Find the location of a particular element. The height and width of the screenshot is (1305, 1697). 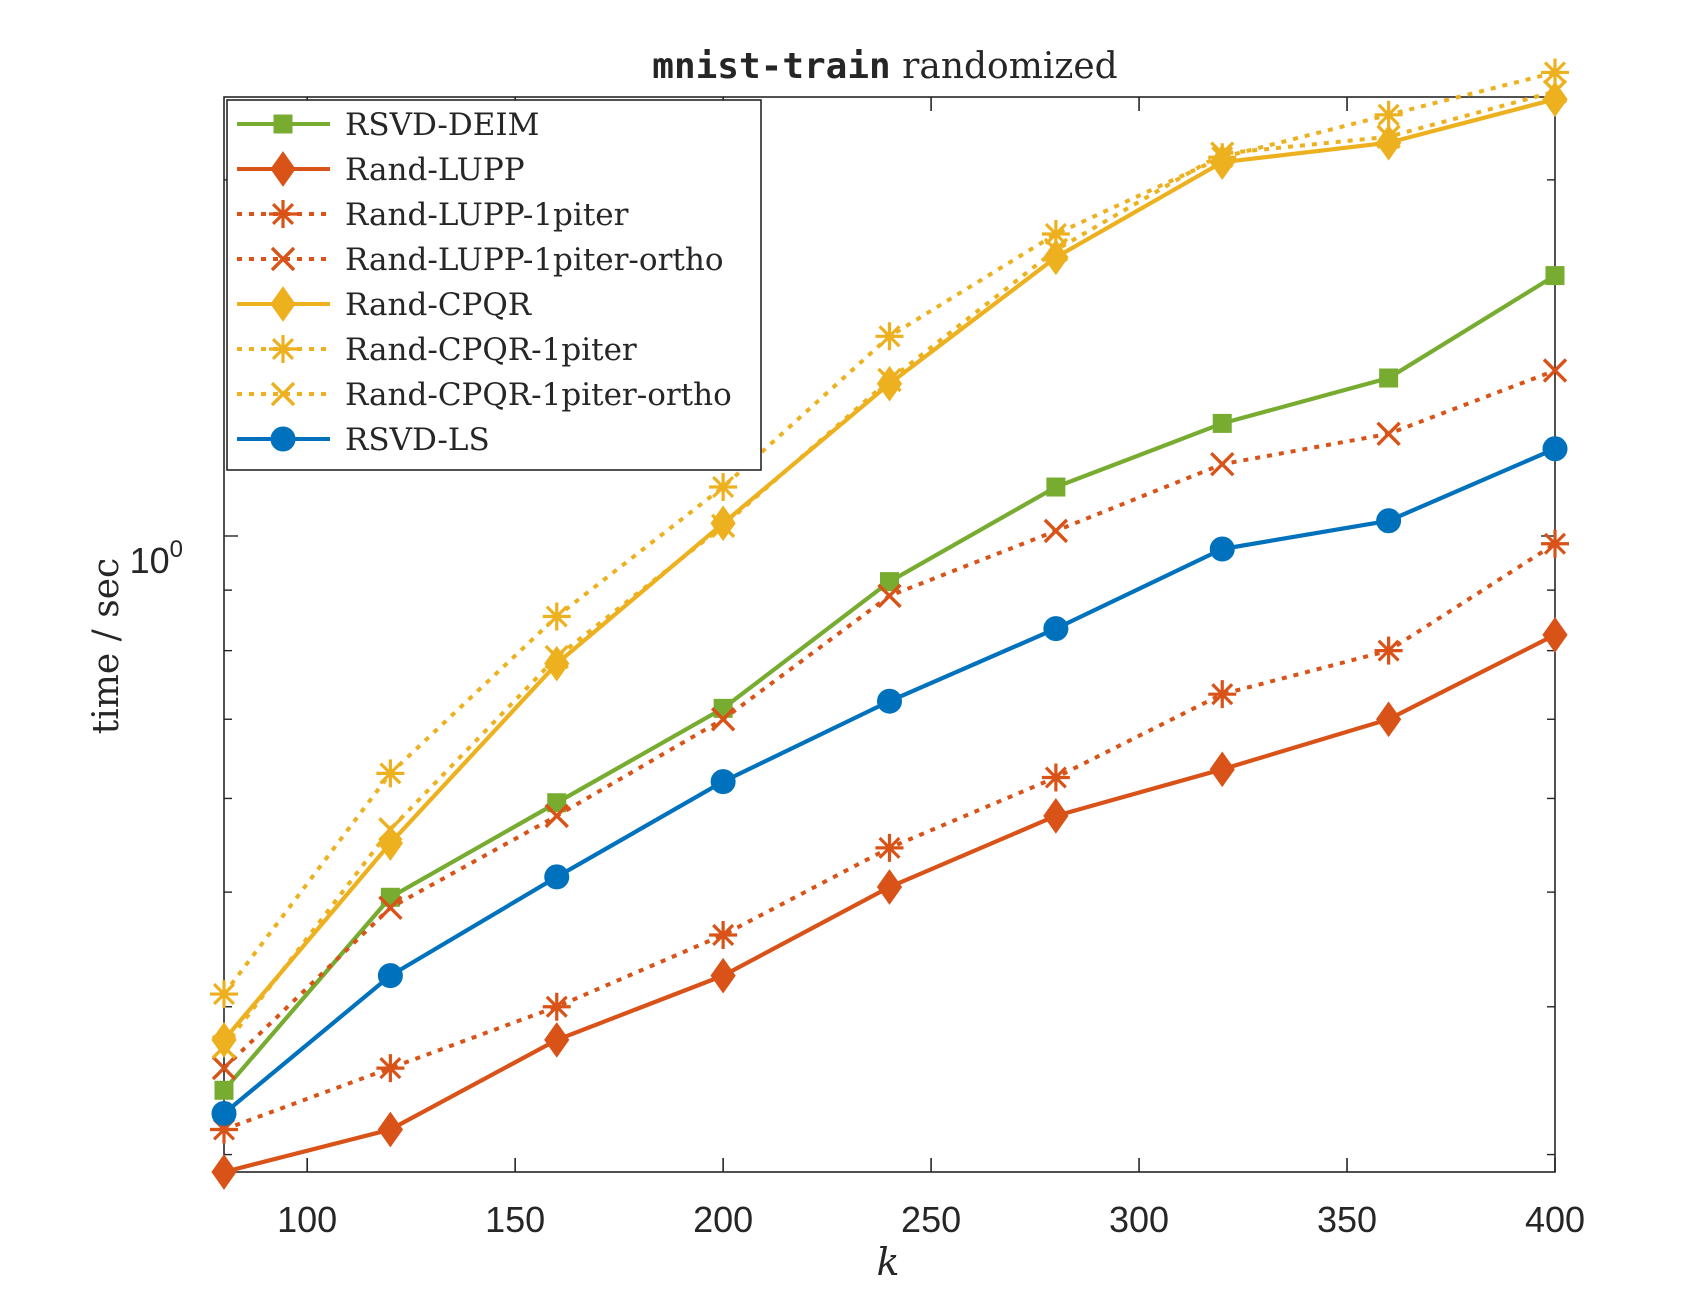

legend-entry: Rand-CPQR-1piter is located at coordinates (437, 350).